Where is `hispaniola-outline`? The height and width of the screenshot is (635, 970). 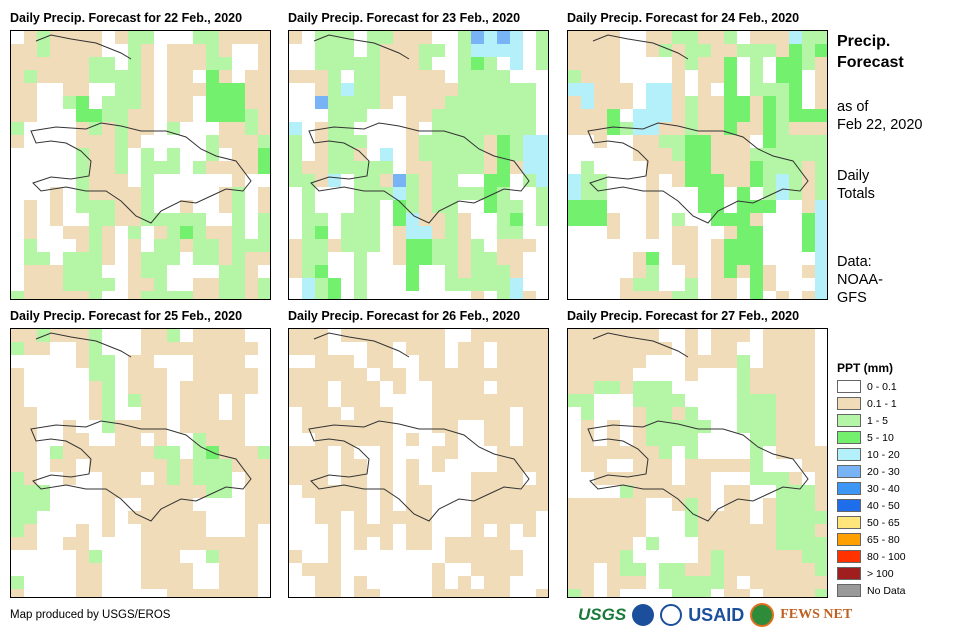 hispaniola-outline is located at coordinates (698, 471).